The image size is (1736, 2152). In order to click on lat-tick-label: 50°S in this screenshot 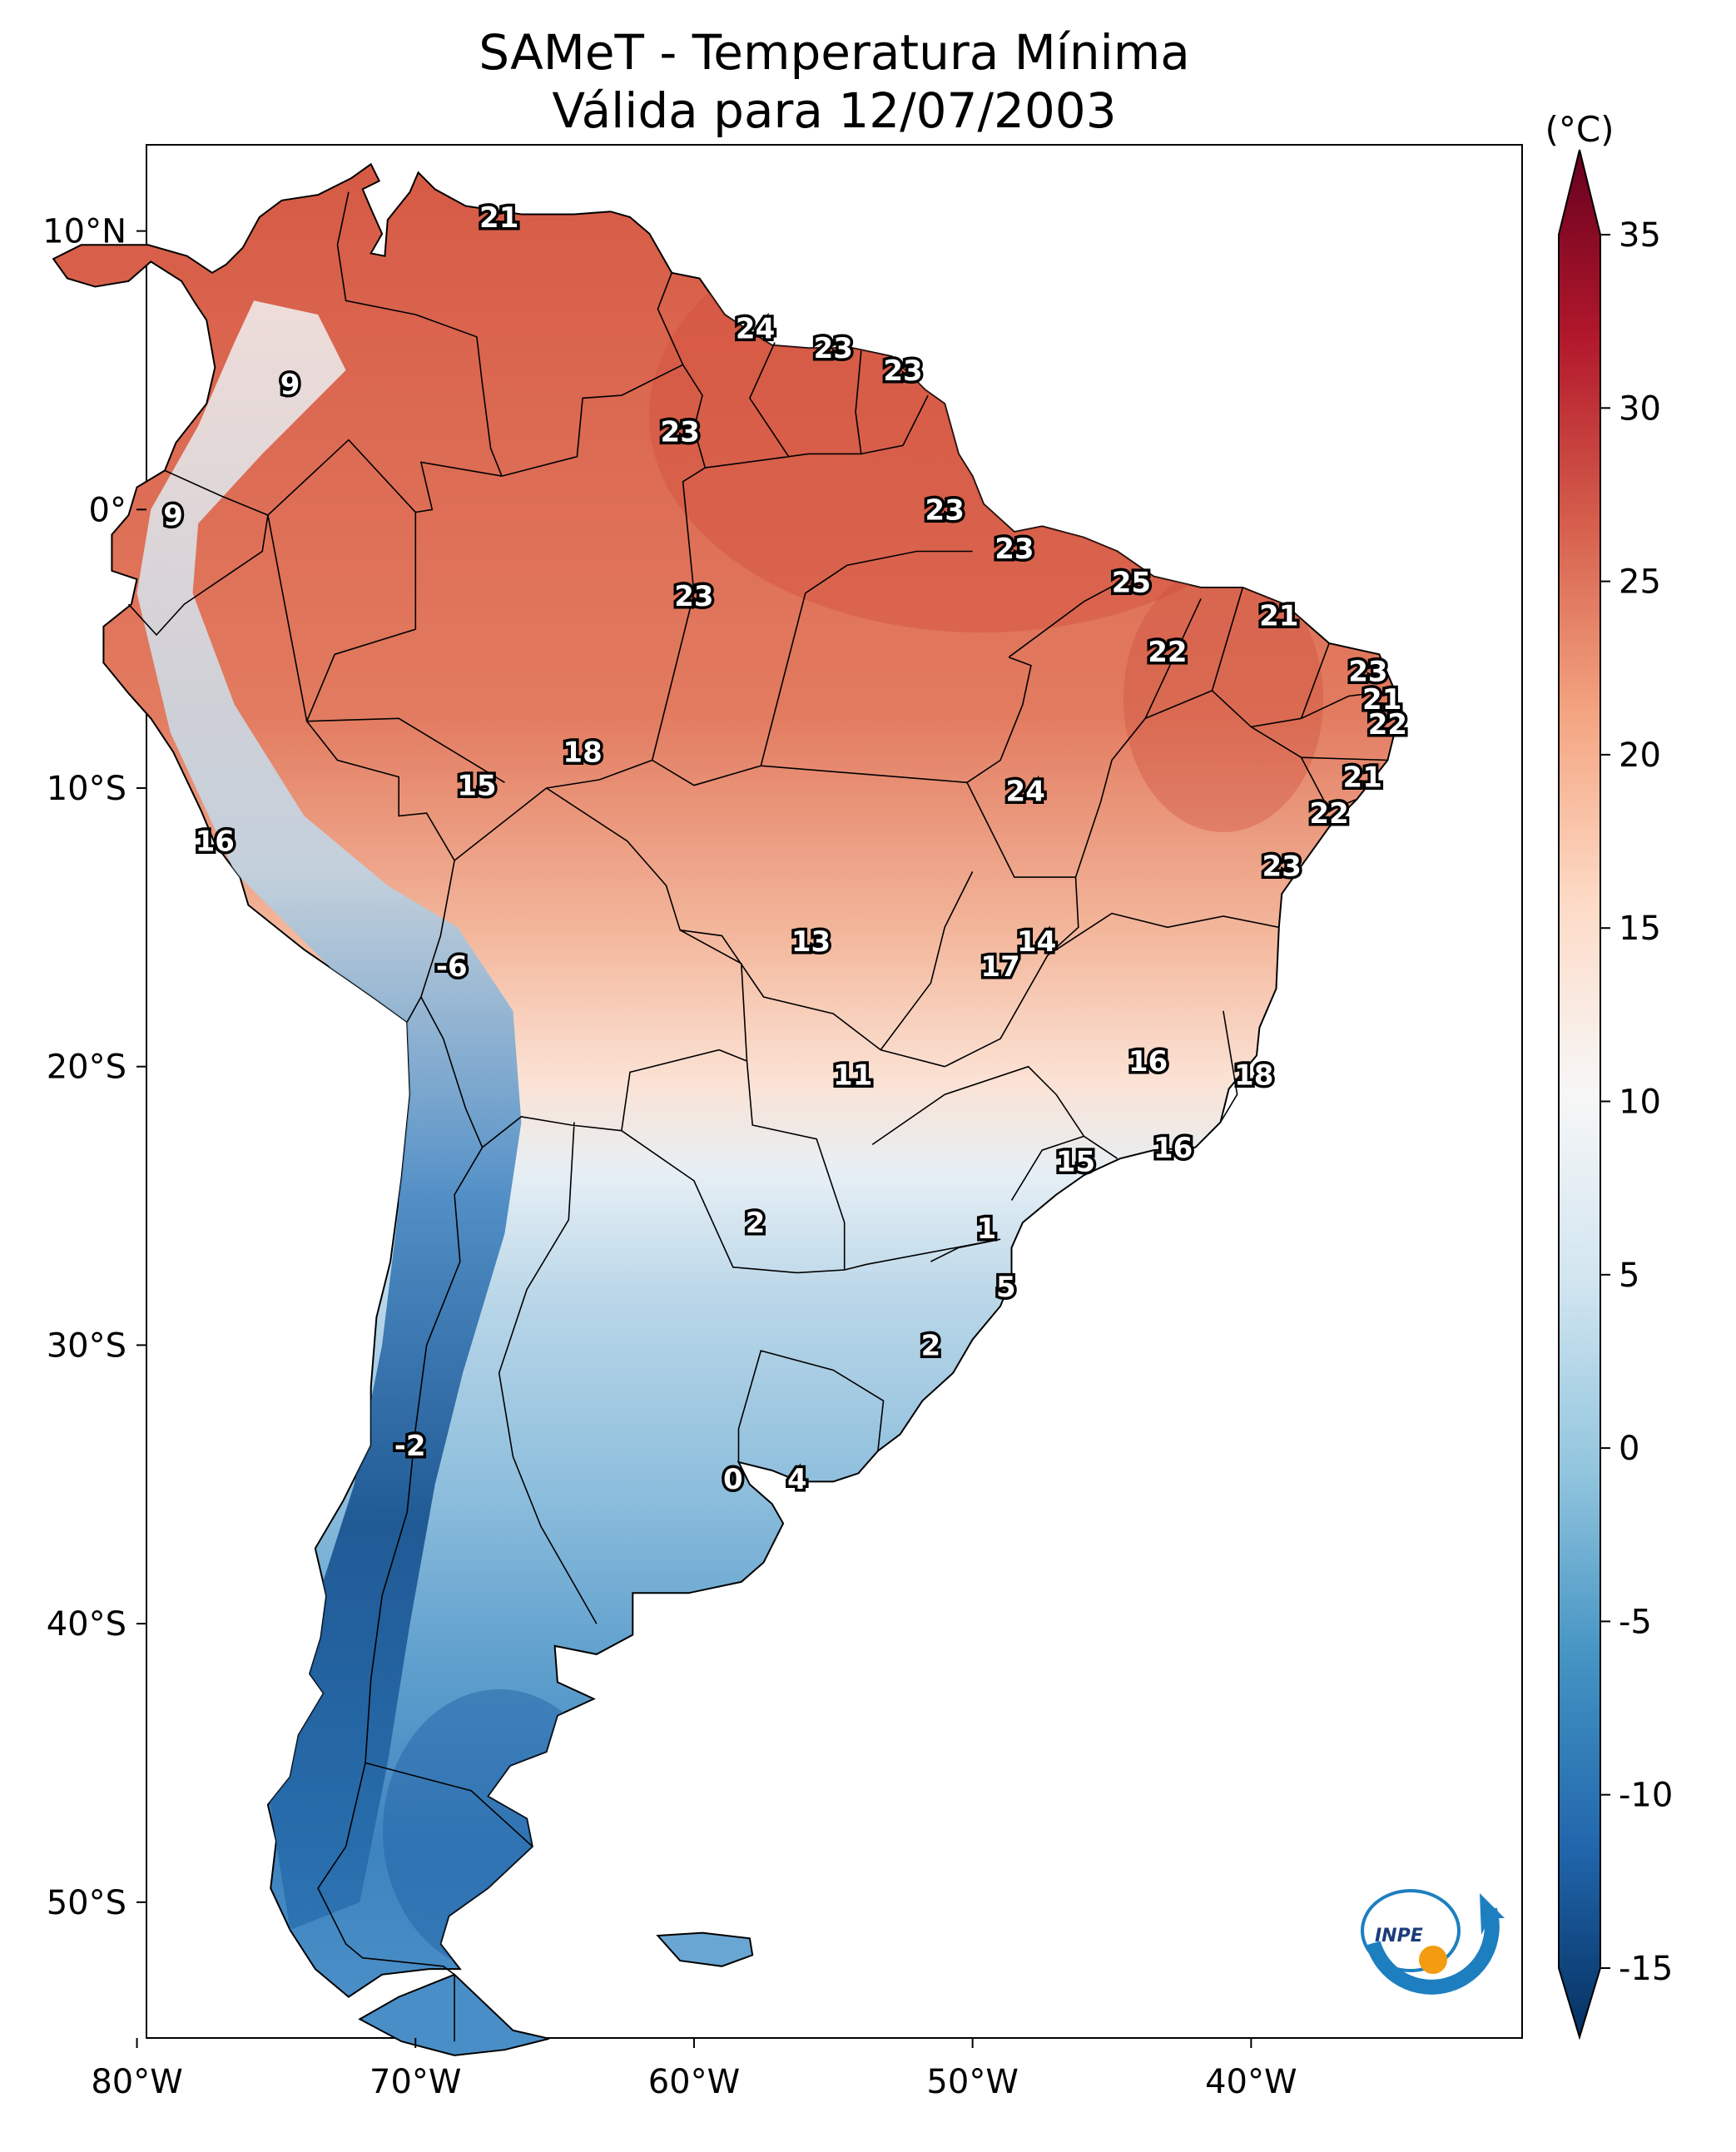, I will do `click(86, 1903)`.